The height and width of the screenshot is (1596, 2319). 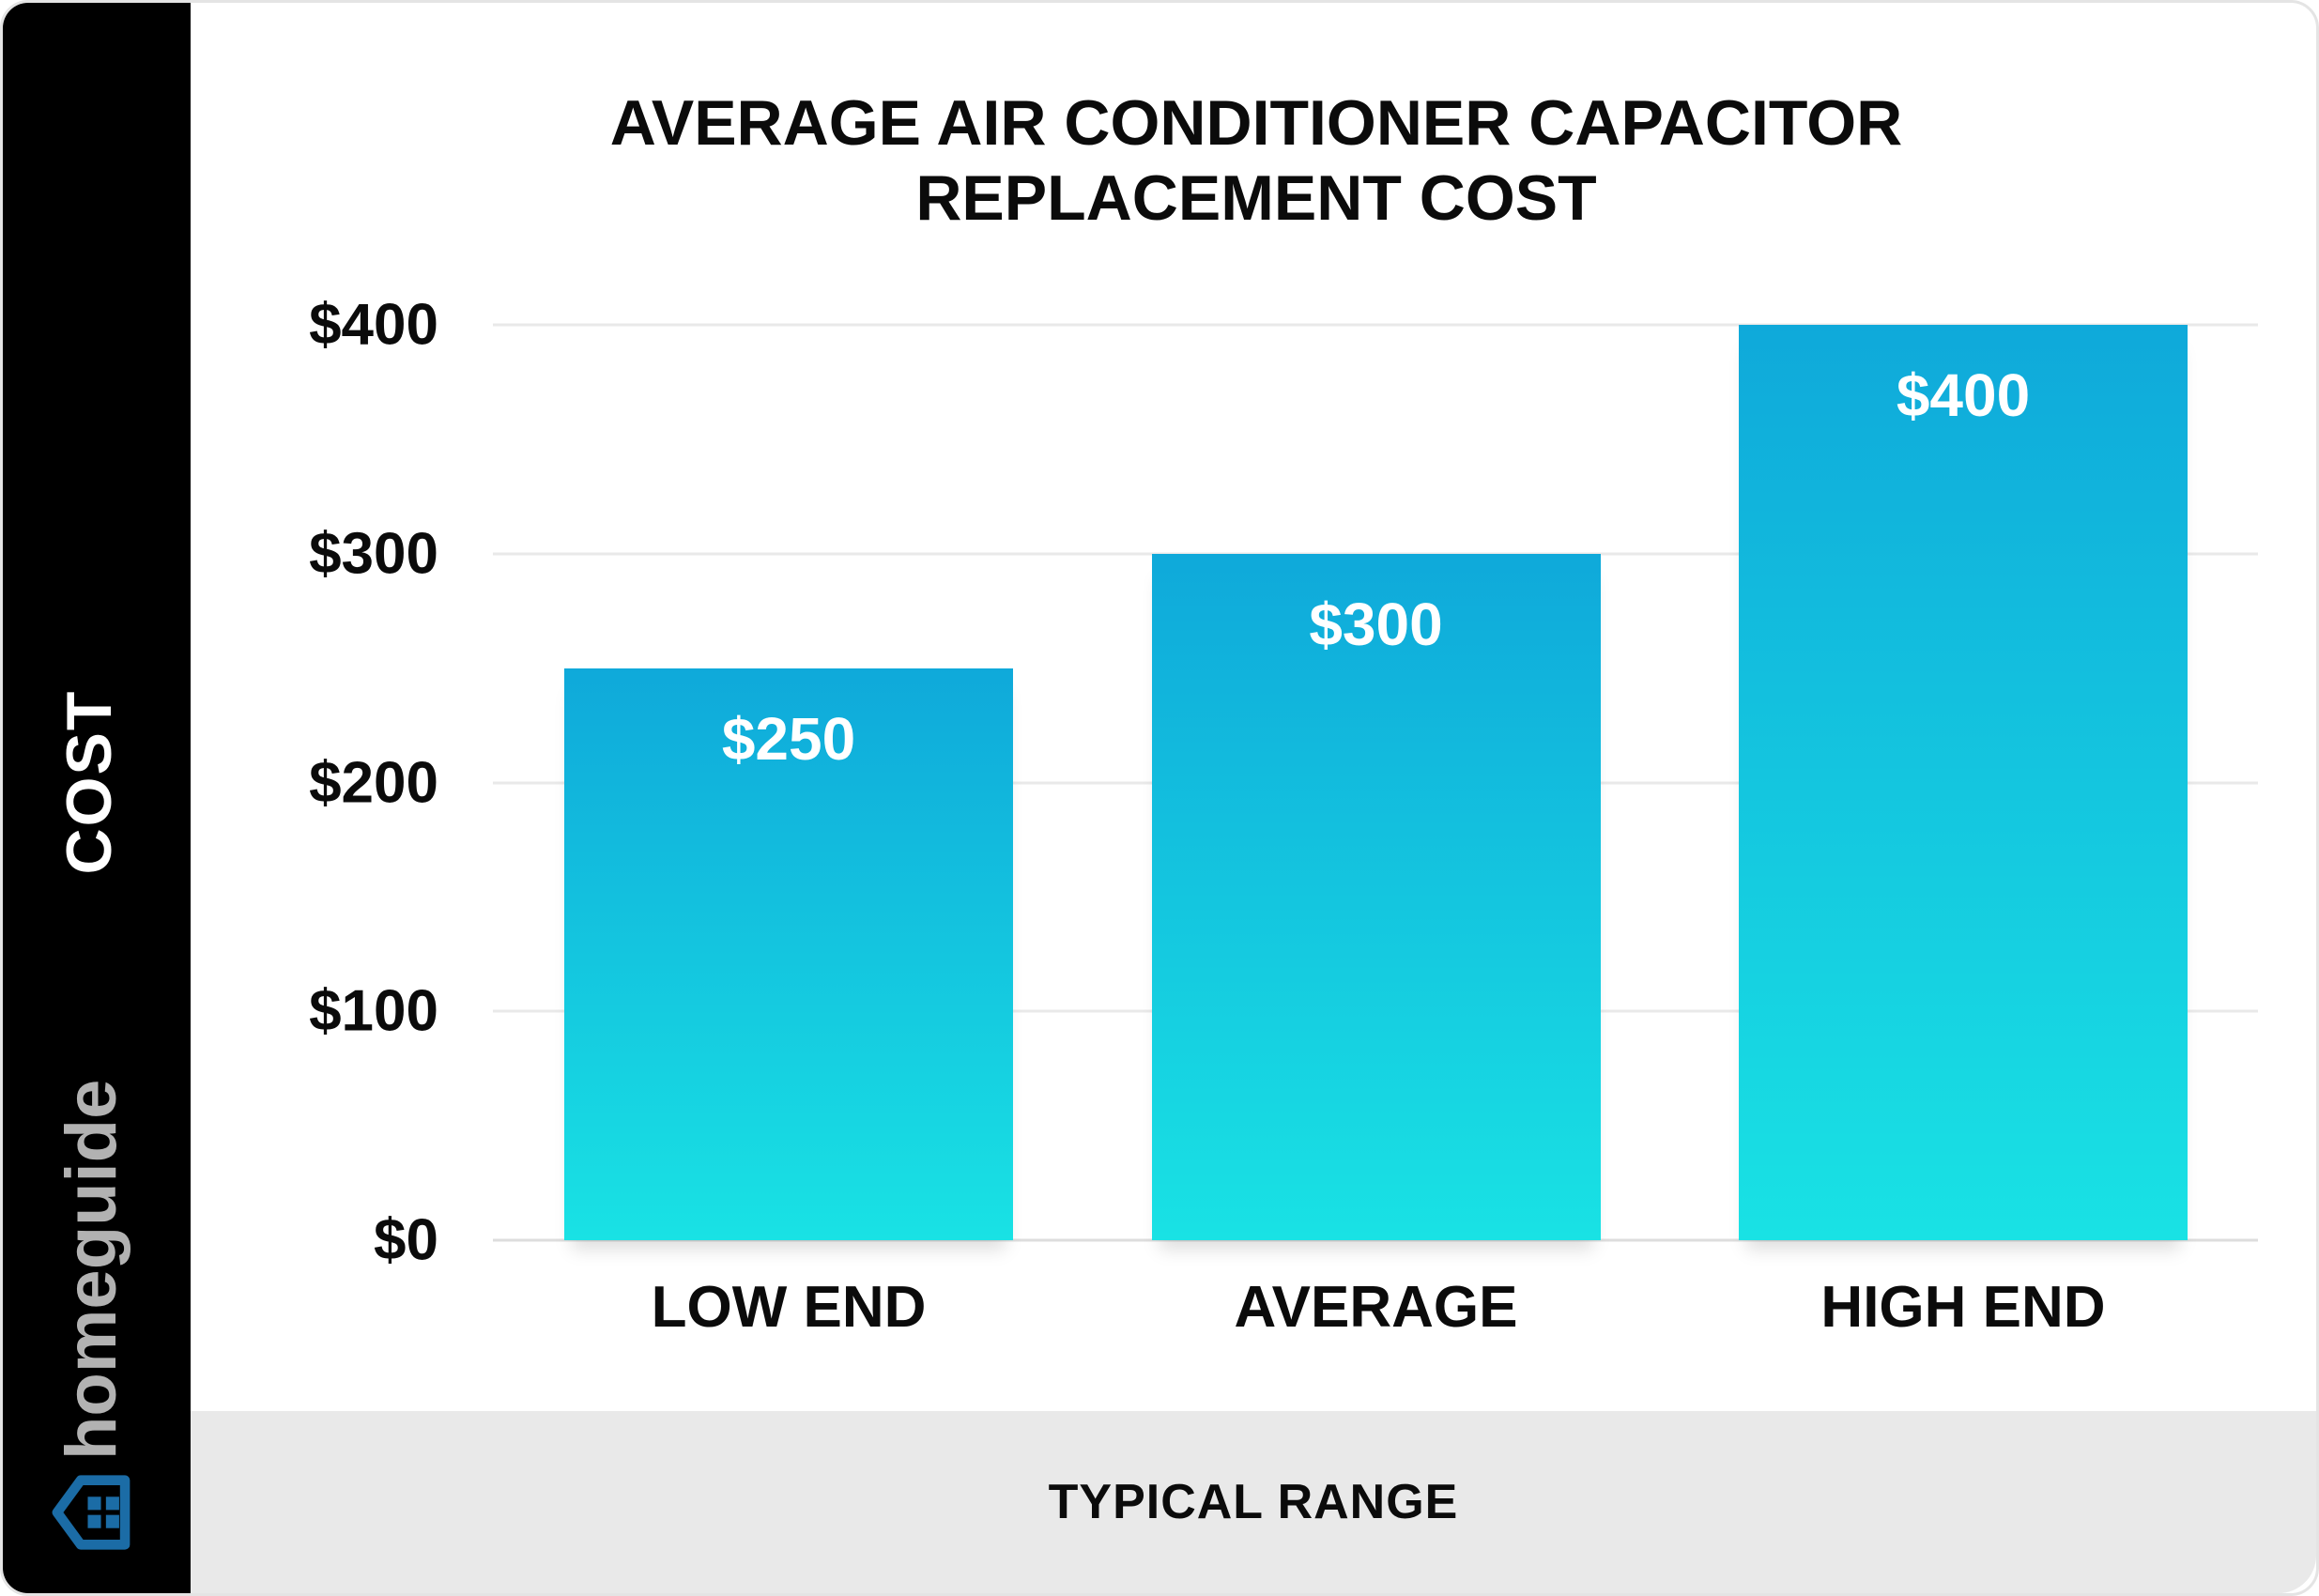 What do you see at coordinates (1376, 1307) in the screenshot?
I see `x-category-label: AVERAGE` at bounding box center [1376, 1307].